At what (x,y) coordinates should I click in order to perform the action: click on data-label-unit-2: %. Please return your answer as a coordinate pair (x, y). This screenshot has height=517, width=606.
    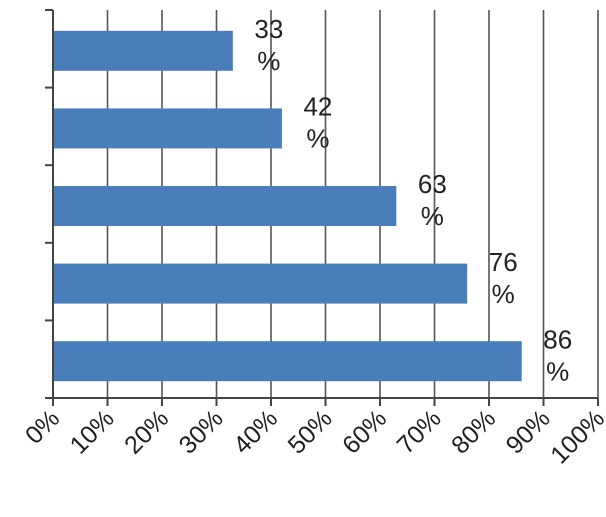
    Looking at the image, I should click on (432, 216).